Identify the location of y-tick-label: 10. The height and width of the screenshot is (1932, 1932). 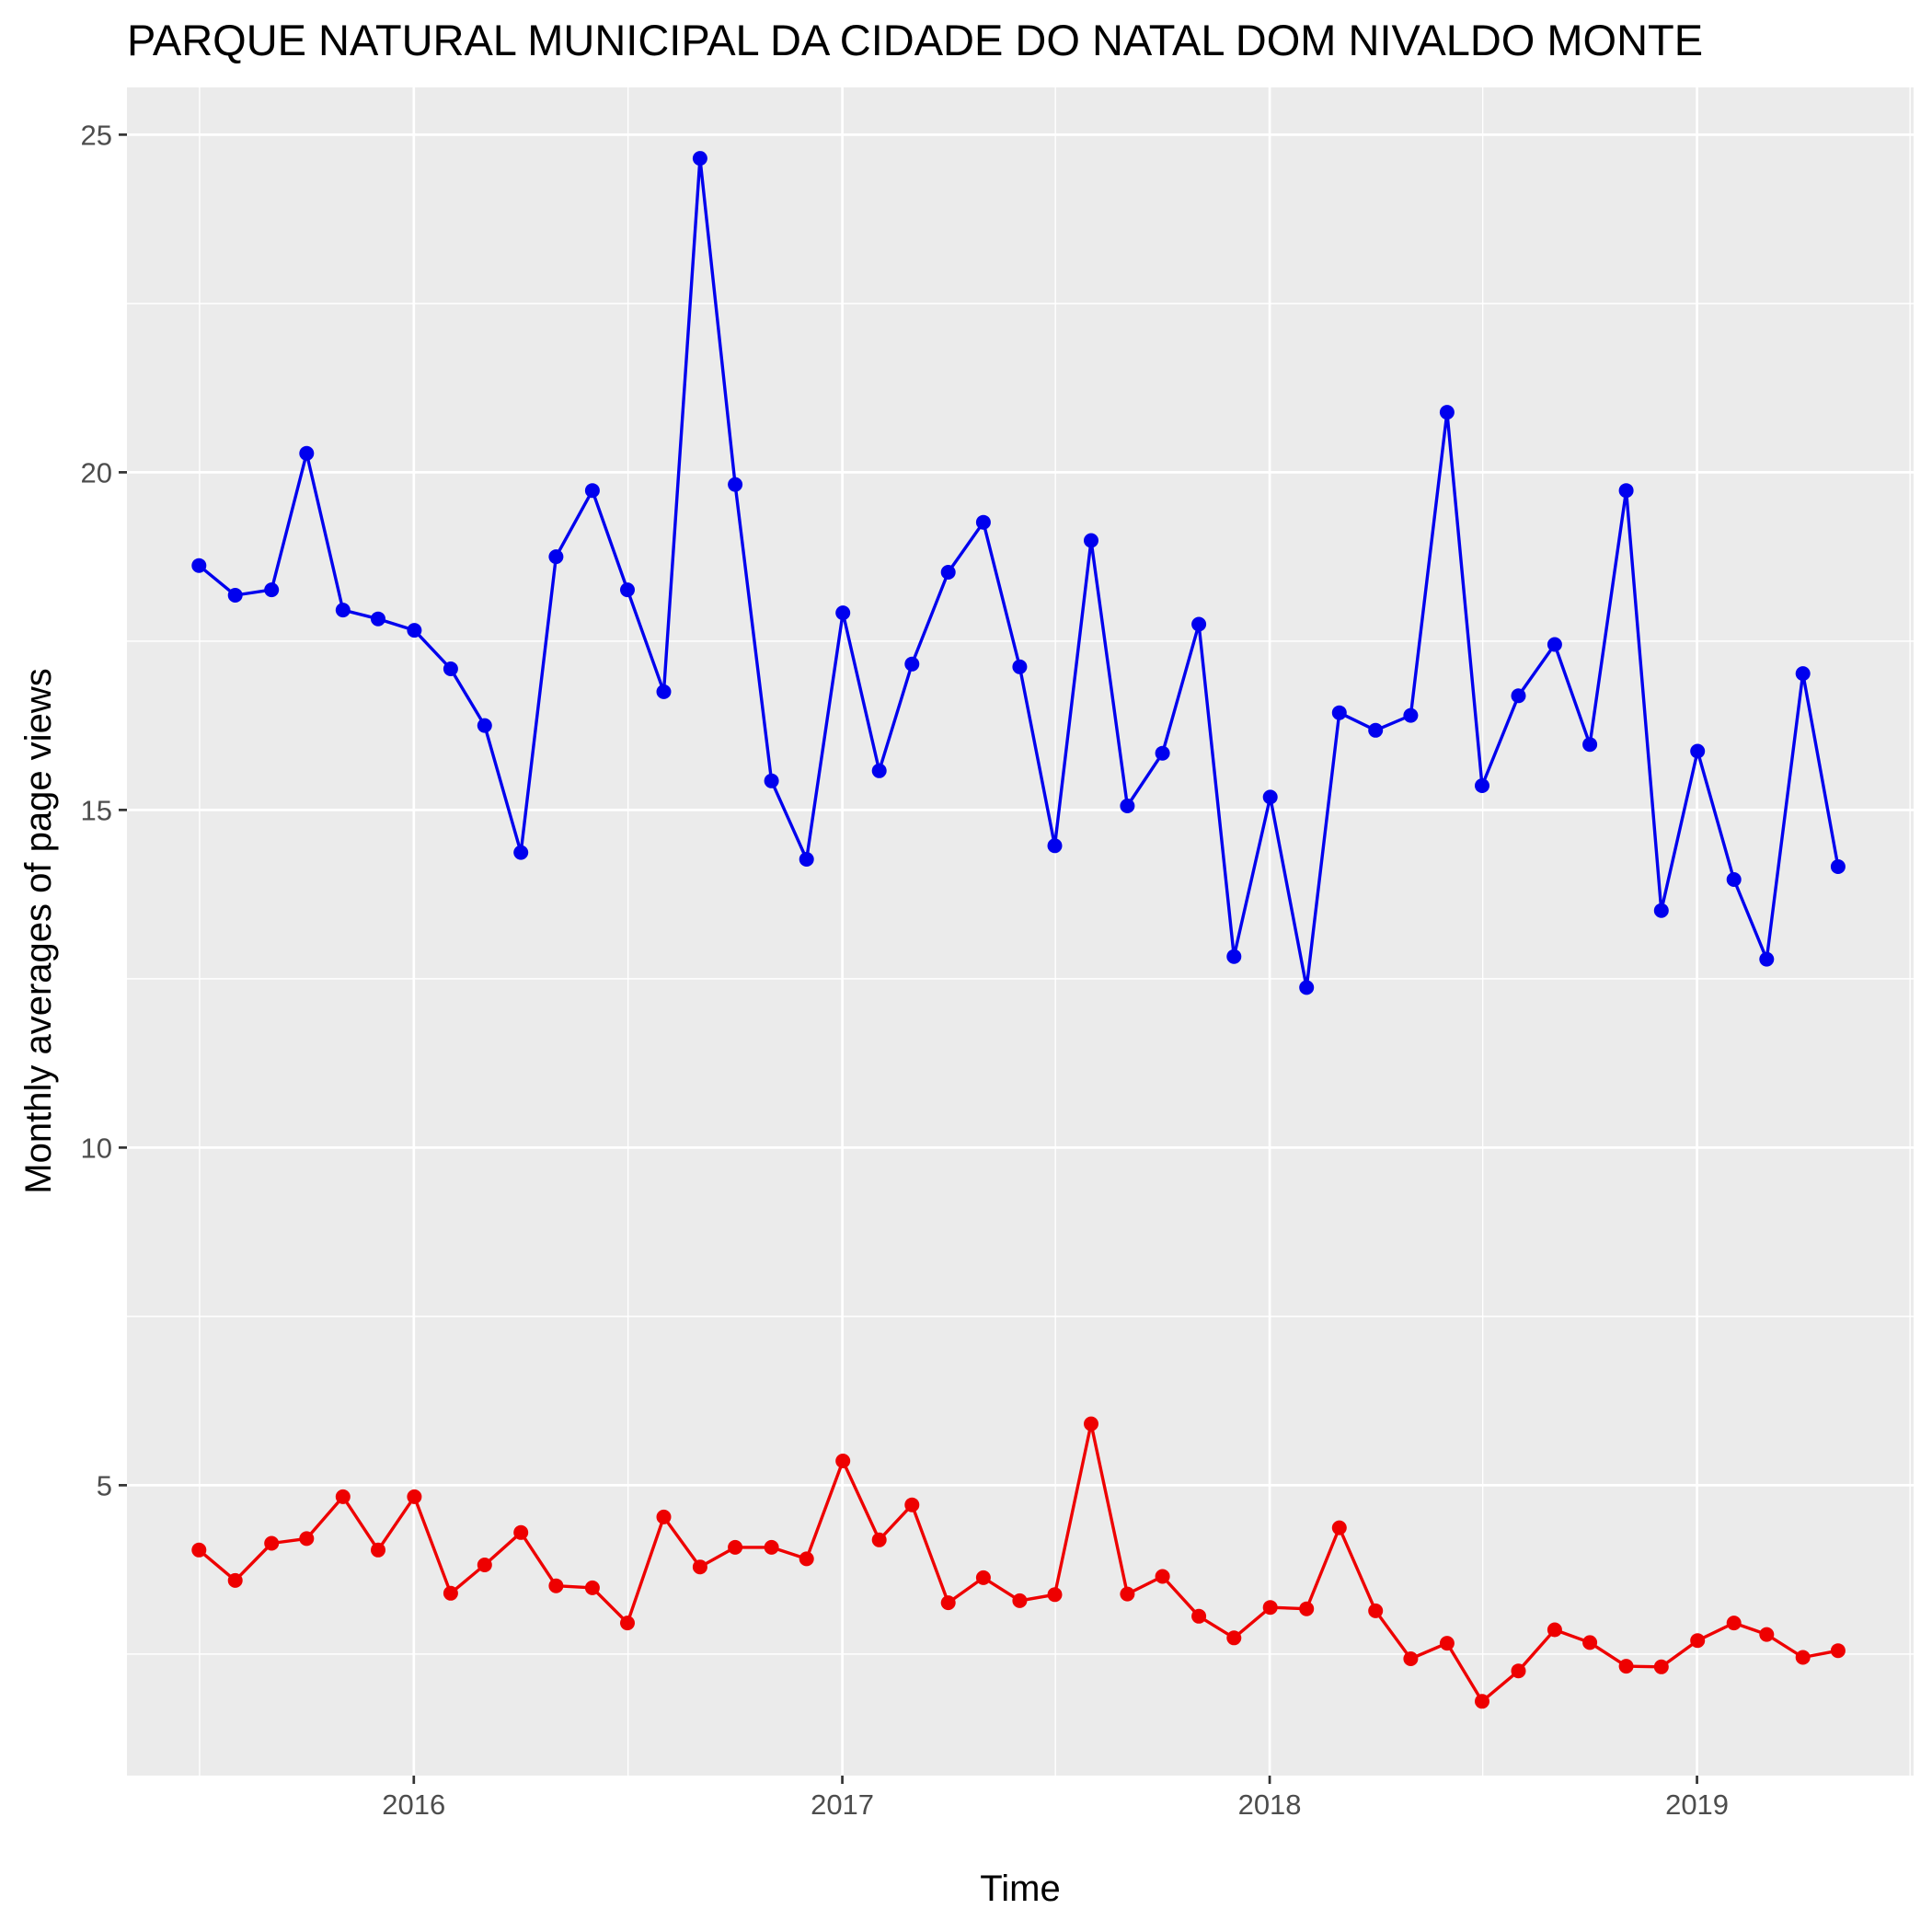
(96, 1148).